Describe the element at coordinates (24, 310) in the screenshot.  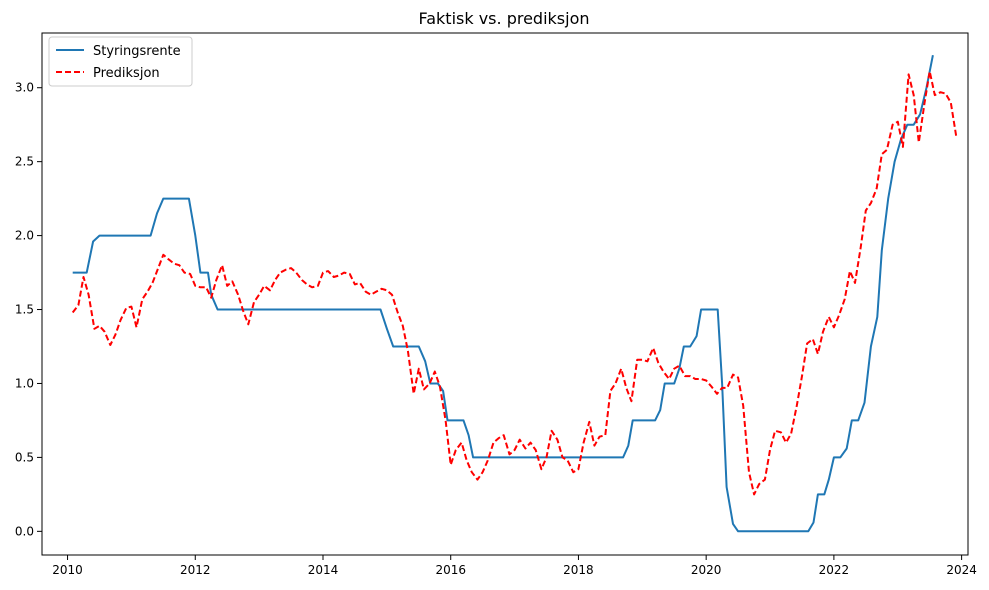
I see `y-tick-label: 1.5` at that location.